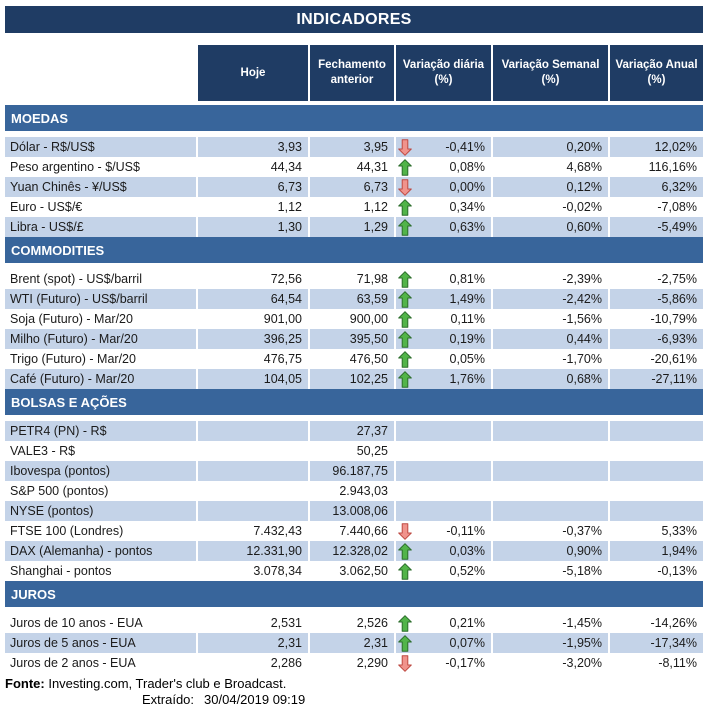 Image resolution: width=706 pixels, height=707 pixels. What do you see at coordinates (100, 339) in the screenshot?
I see `row-label: Milho (Futuro) - Mar/20` at bounding box center [100, 339].